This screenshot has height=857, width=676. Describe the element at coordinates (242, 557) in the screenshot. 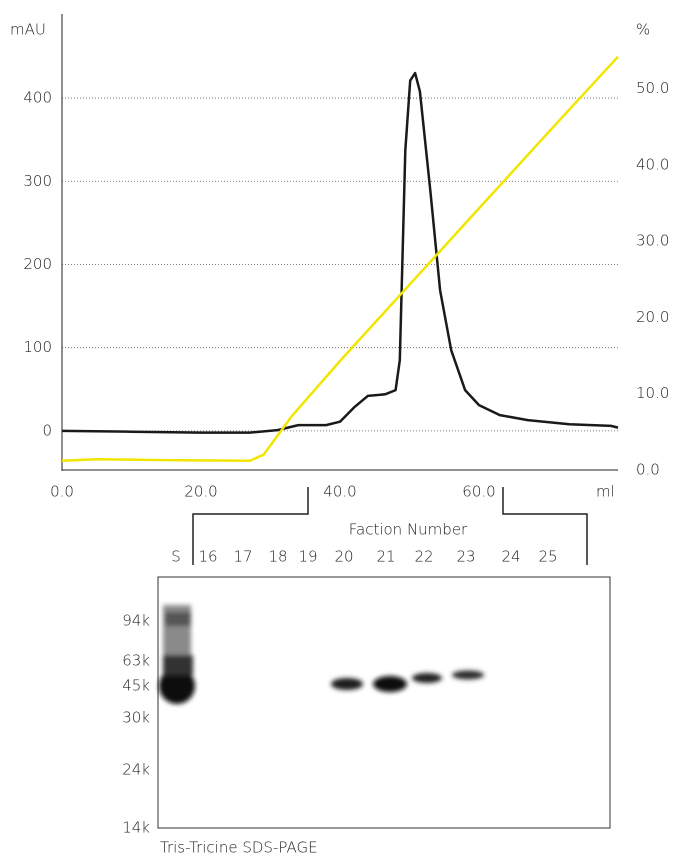

I see `lane-label: 17` at that location.